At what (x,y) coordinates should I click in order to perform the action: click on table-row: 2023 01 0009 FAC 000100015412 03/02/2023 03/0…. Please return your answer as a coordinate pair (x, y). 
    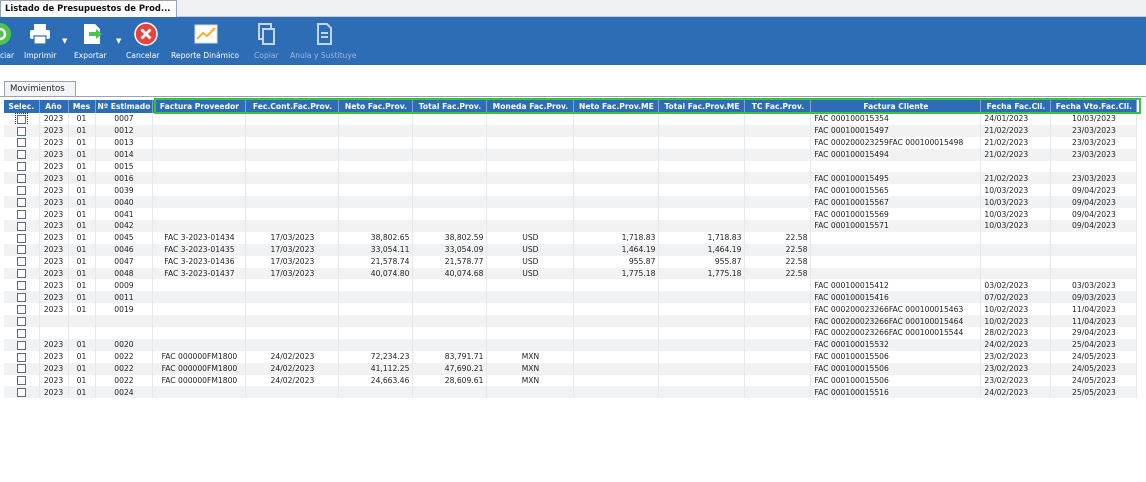
    Looking at the image, I should click on (571, 285).